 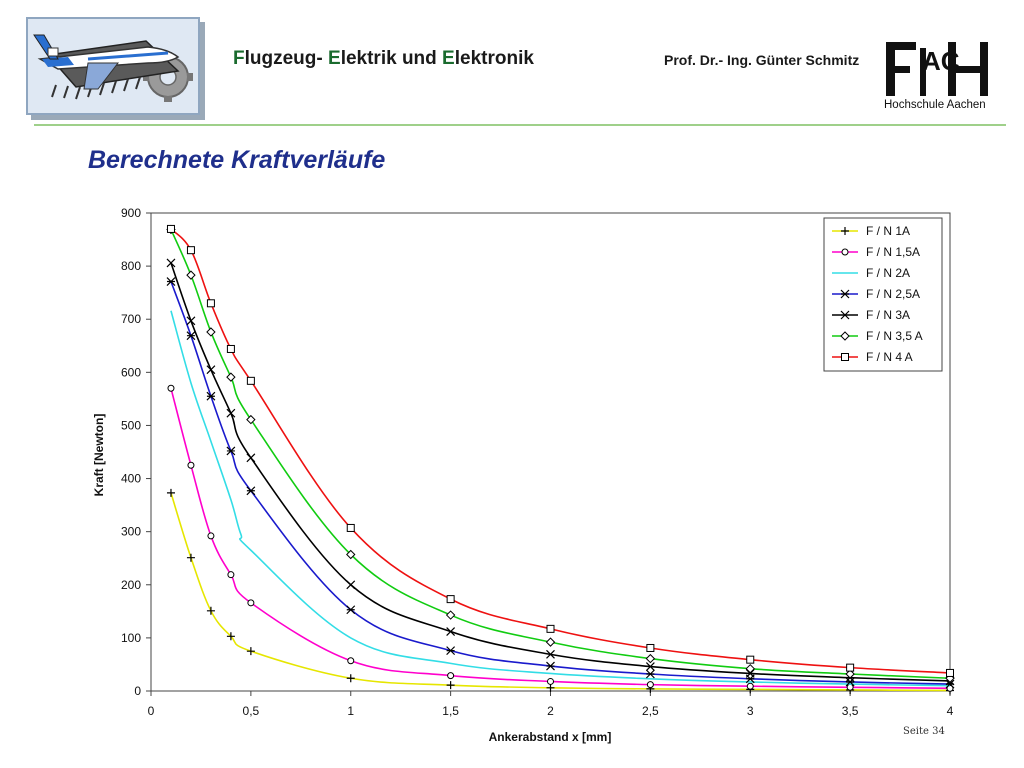 What do you see at coordinates (550, 711) in the screenshot?
I see `x-tick-label: 2` at bounding box center [550, 711].